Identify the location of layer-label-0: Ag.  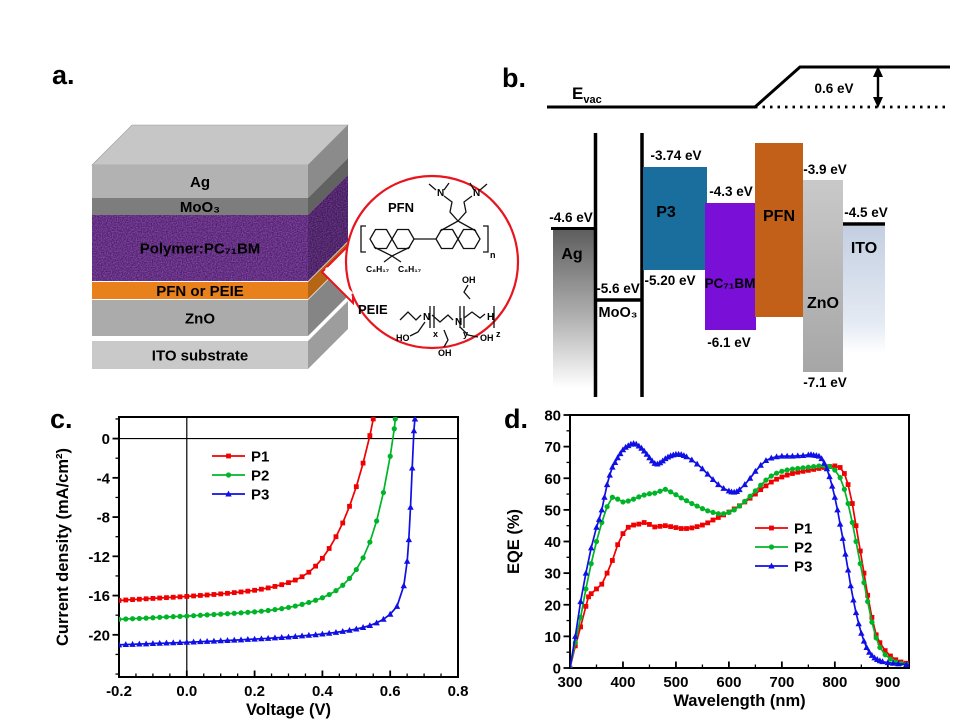
(200, 182).